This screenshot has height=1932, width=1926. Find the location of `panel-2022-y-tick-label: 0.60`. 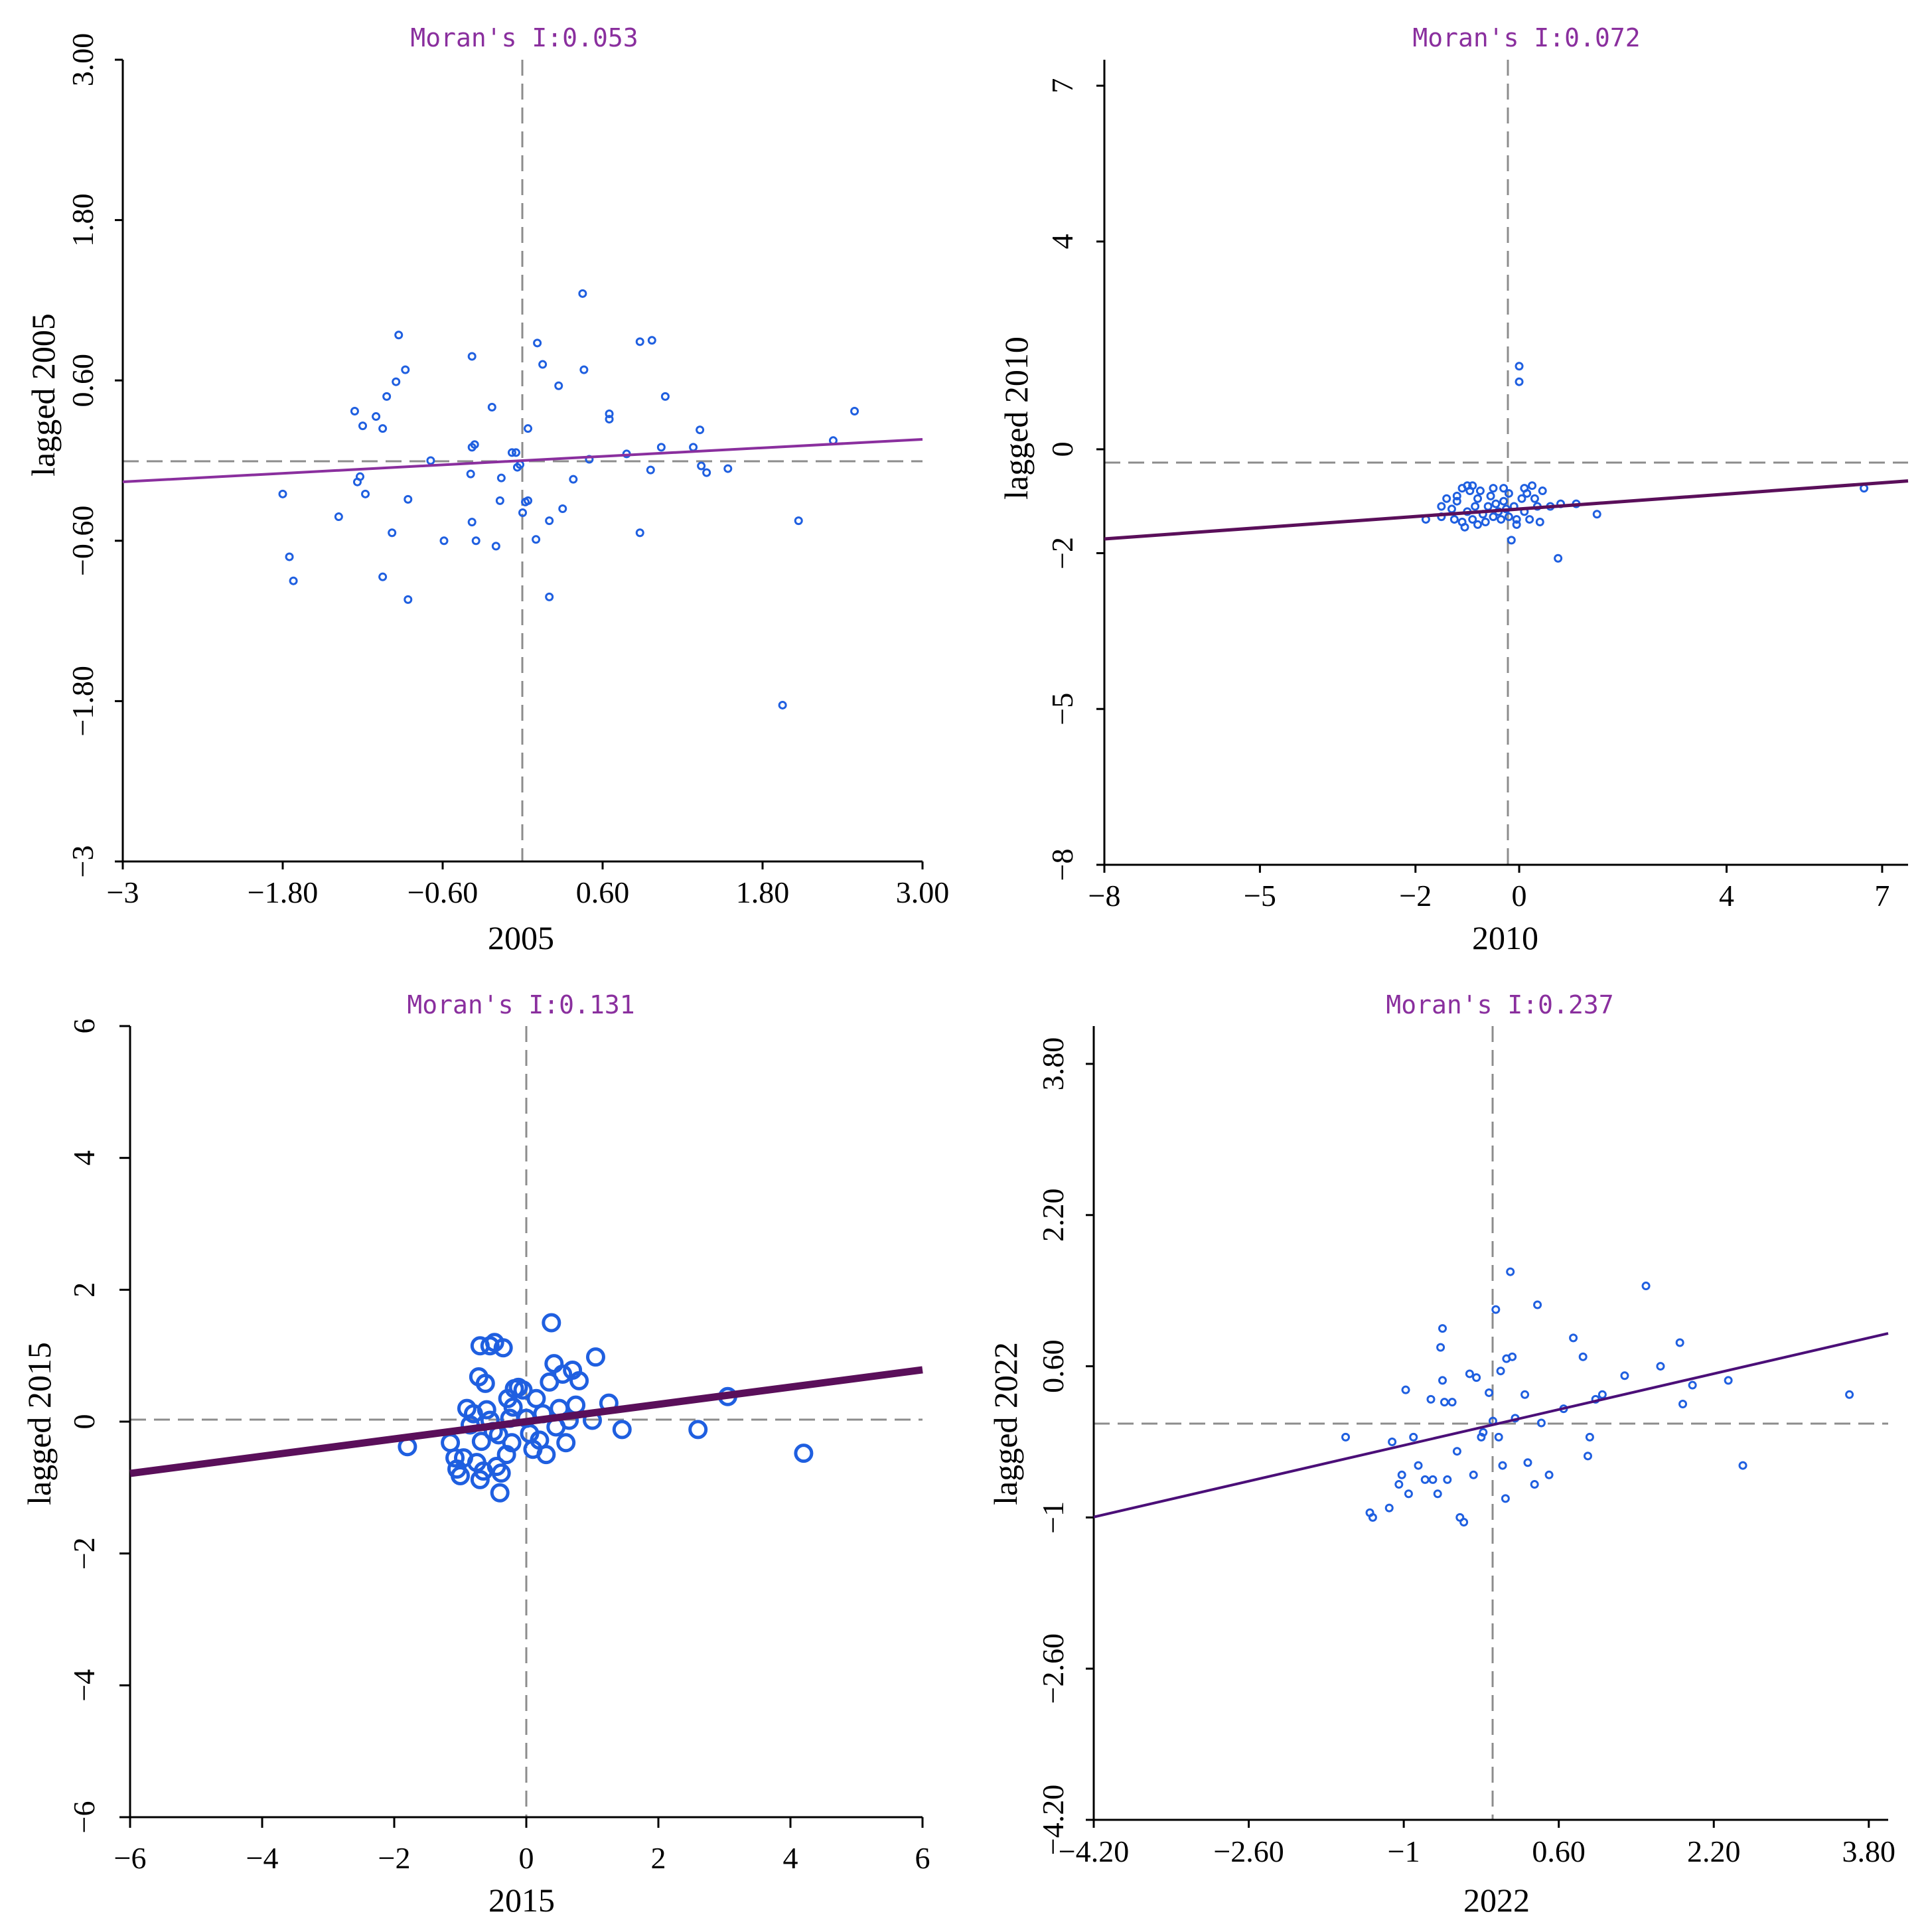

panel-2022-y-tick-label: 0.60 is located at coordinates (1053, 1366).